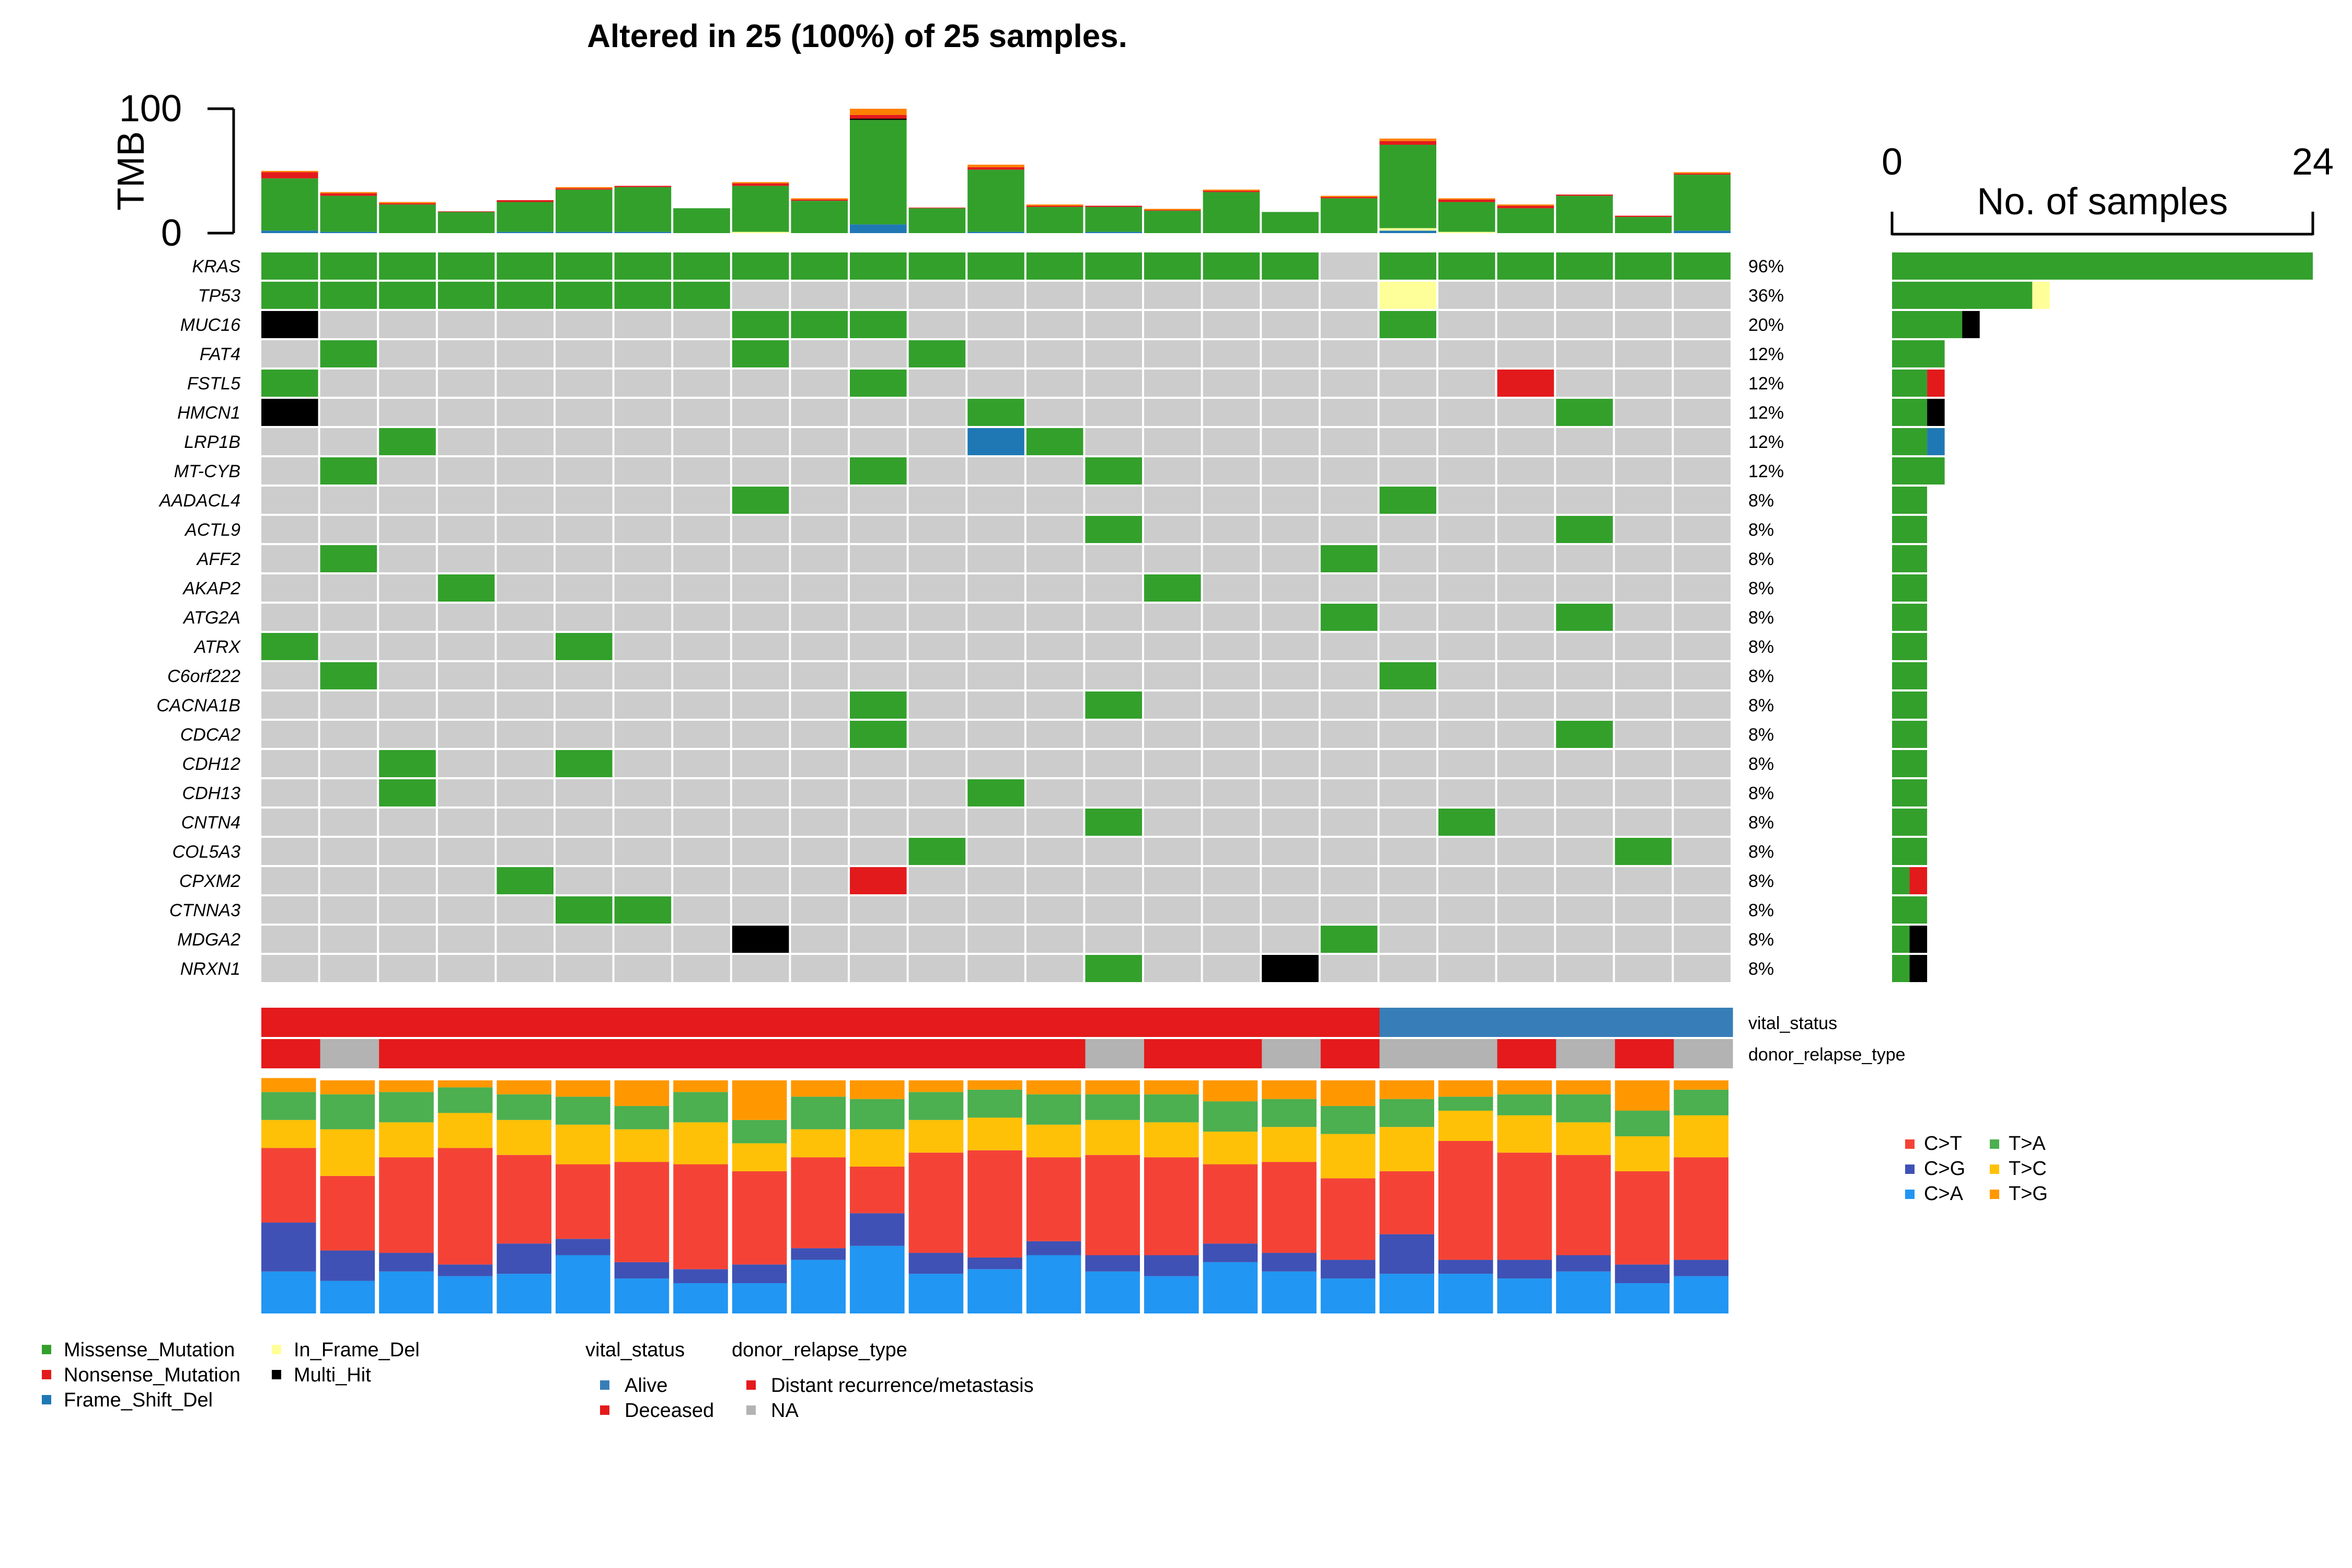 Image resolution: width=2352 pixels, height=1568 pixels. Describe the element at coordinates (1892, 162) in the screenshot. I see `gene-bar-tick-label: 0` at that location.